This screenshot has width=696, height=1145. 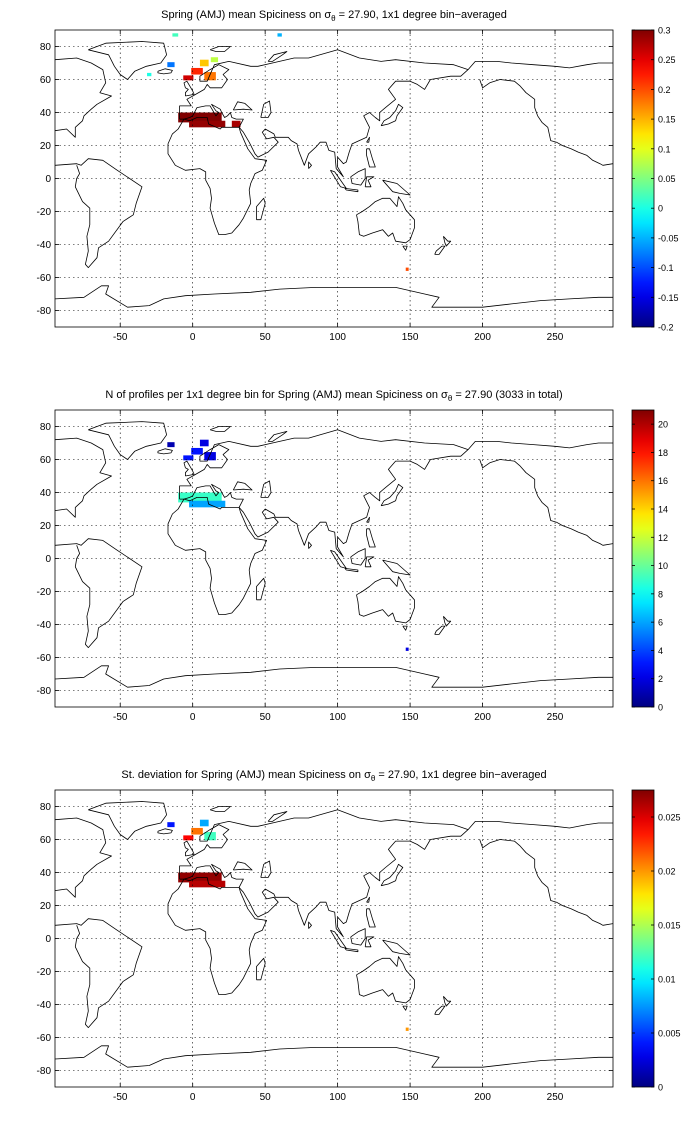 I want to click on x-tick-label: 250, so click(x=555, y=1097).